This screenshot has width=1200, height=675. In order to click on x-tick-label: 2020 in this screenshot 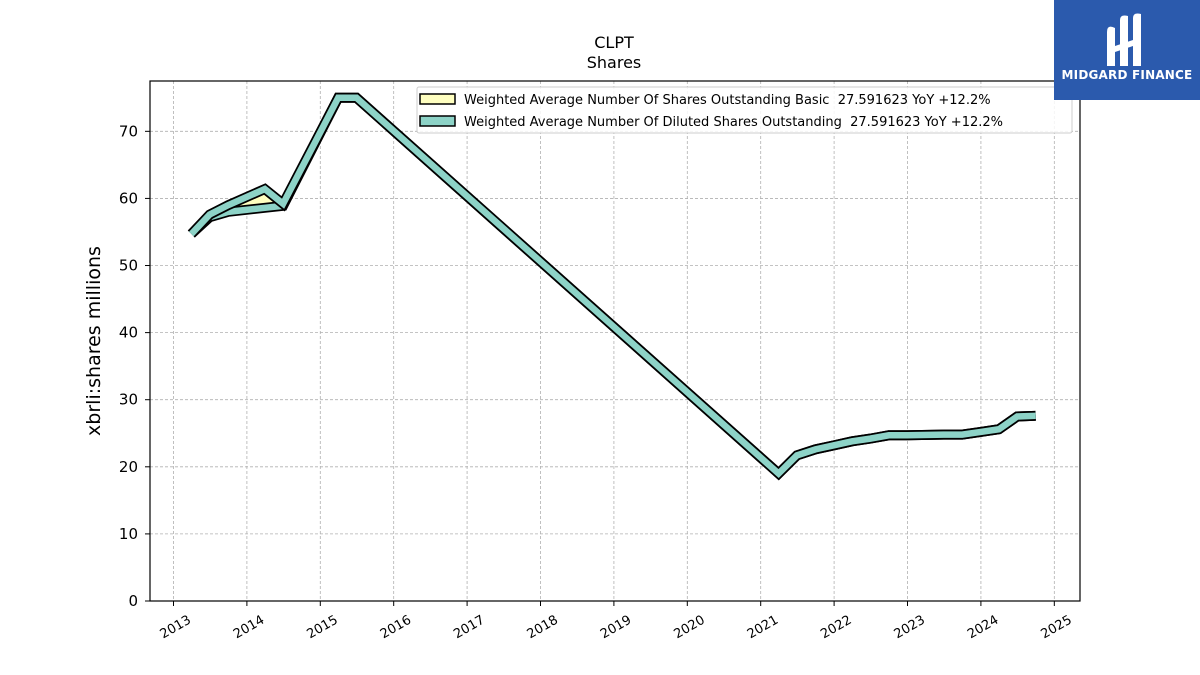, I will do `click(689, 628)`.